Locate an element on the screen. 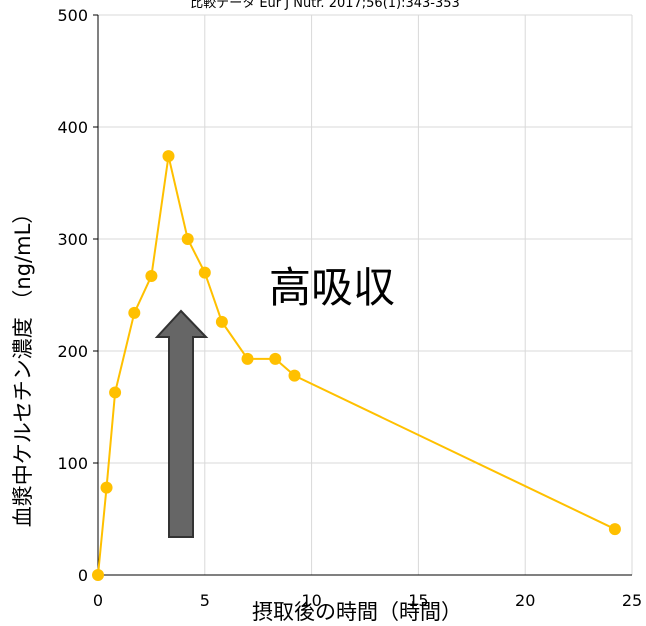 The height and width of the screenshot is (626, 646). x-tick-labels: 0 5 10 15 20 25 is located at coordinates (367, 600).